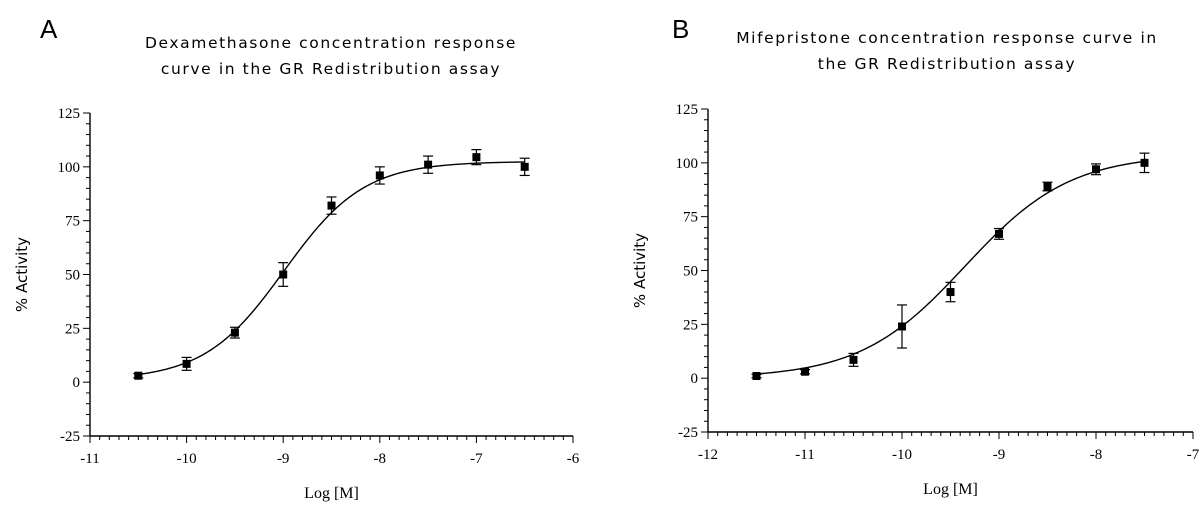  I want to click on x-tick-label: -12, so click(708, 455).